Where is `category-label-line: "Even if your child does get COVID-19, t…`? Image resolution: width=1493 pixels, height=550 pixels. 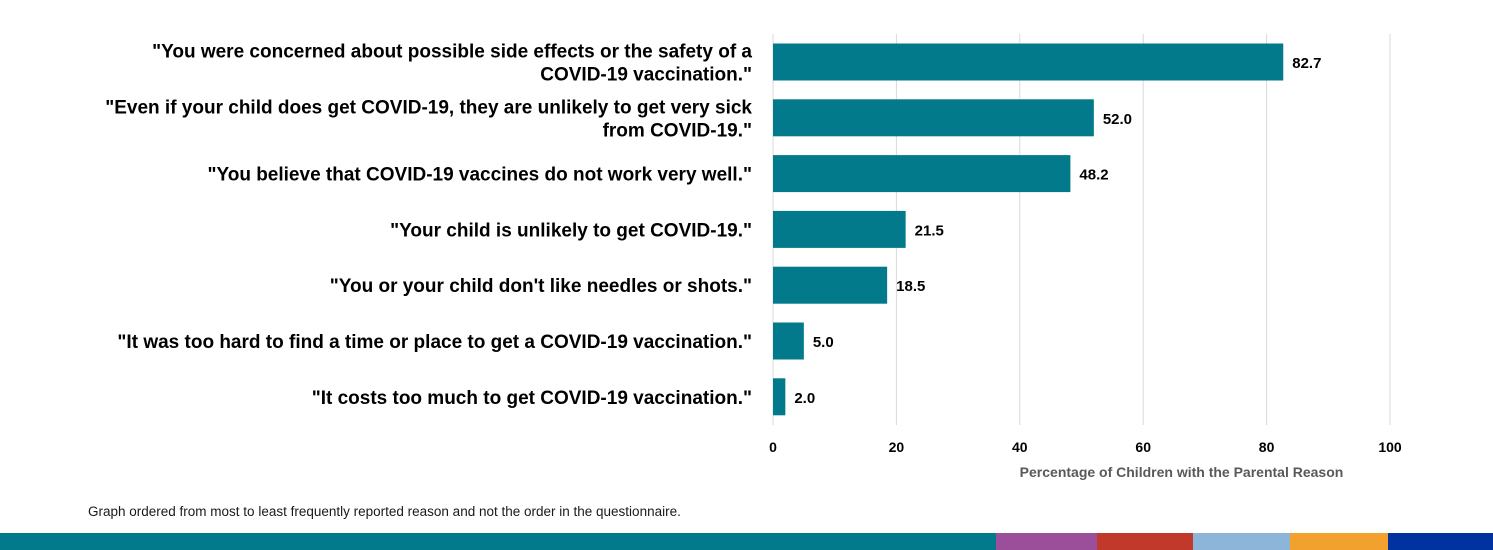 category-label-line: "Even if your child does get COVID-19, t… is located at coordinates (428, 107).